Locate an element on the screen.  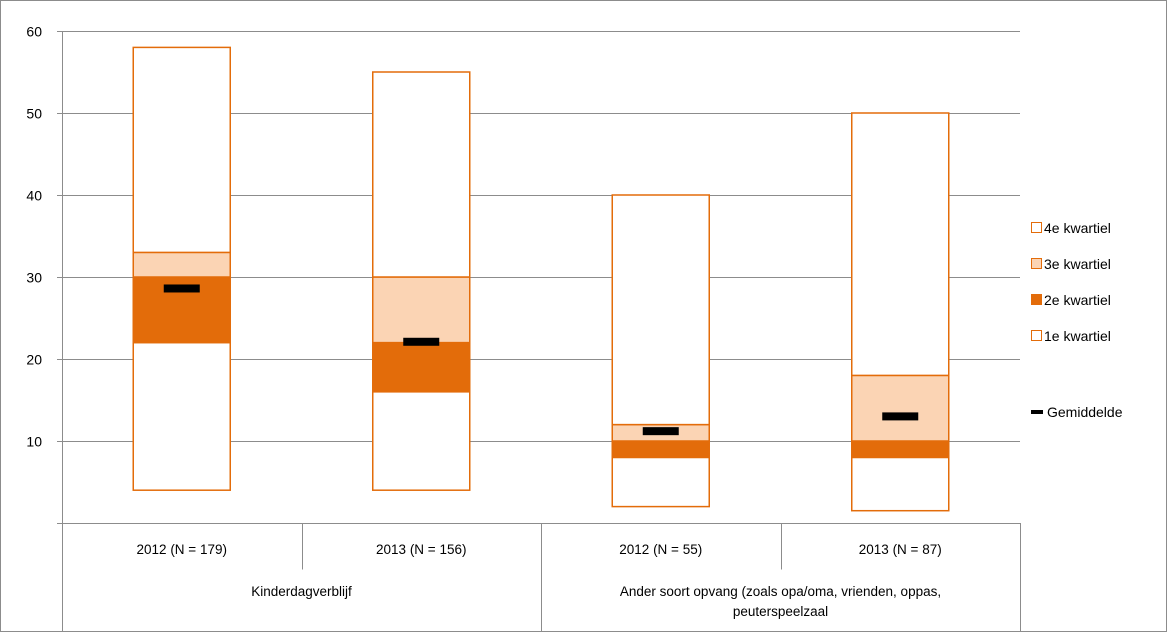
legend-label: 2e kwartiel is located at coordinates (1077, 300).